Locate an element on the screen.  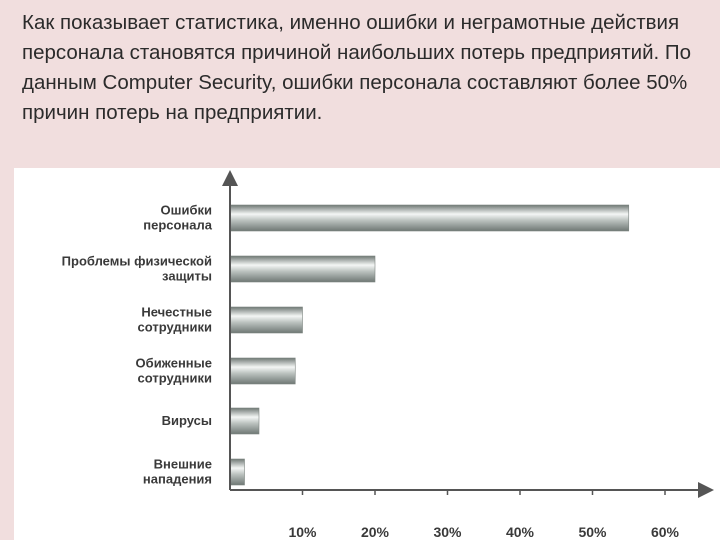
x-tick-label: 60% is located at coordinates (665, 532).